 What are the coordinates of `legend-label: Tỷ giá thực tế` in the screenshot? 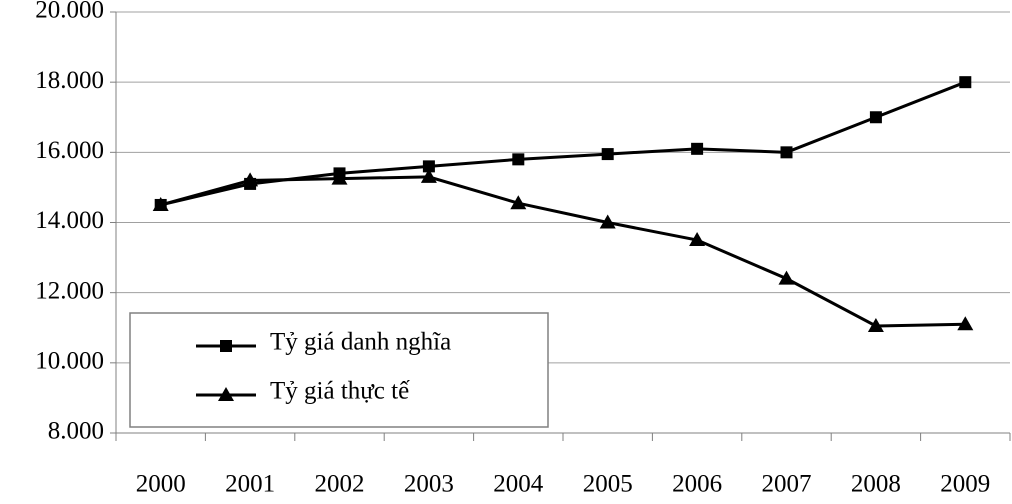 It's located at (340, 391).